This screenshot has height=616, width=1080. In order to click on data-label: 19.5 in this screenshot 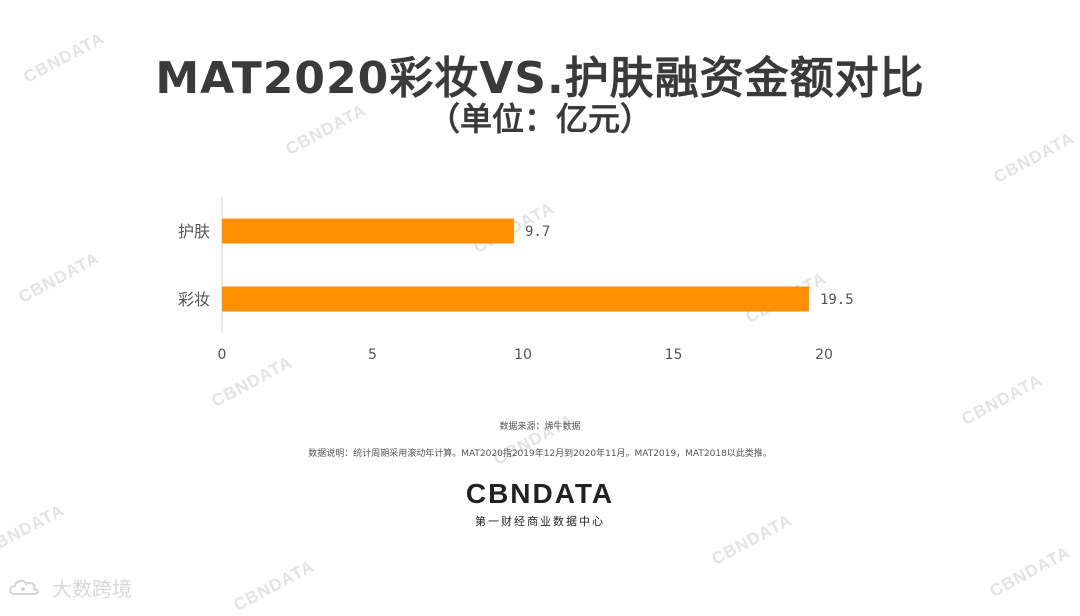, I will do `click(837, 300)`.